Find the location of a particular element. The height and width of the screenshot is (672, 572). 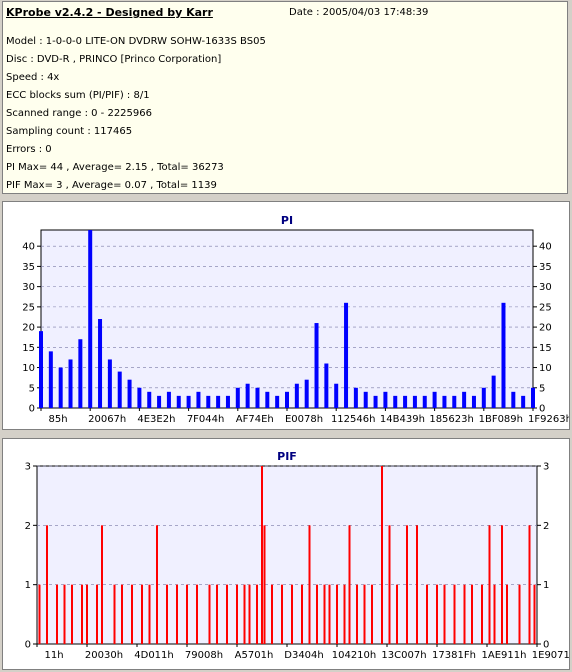

x-tick-label: 185623h is located at coordinates (451, 419).